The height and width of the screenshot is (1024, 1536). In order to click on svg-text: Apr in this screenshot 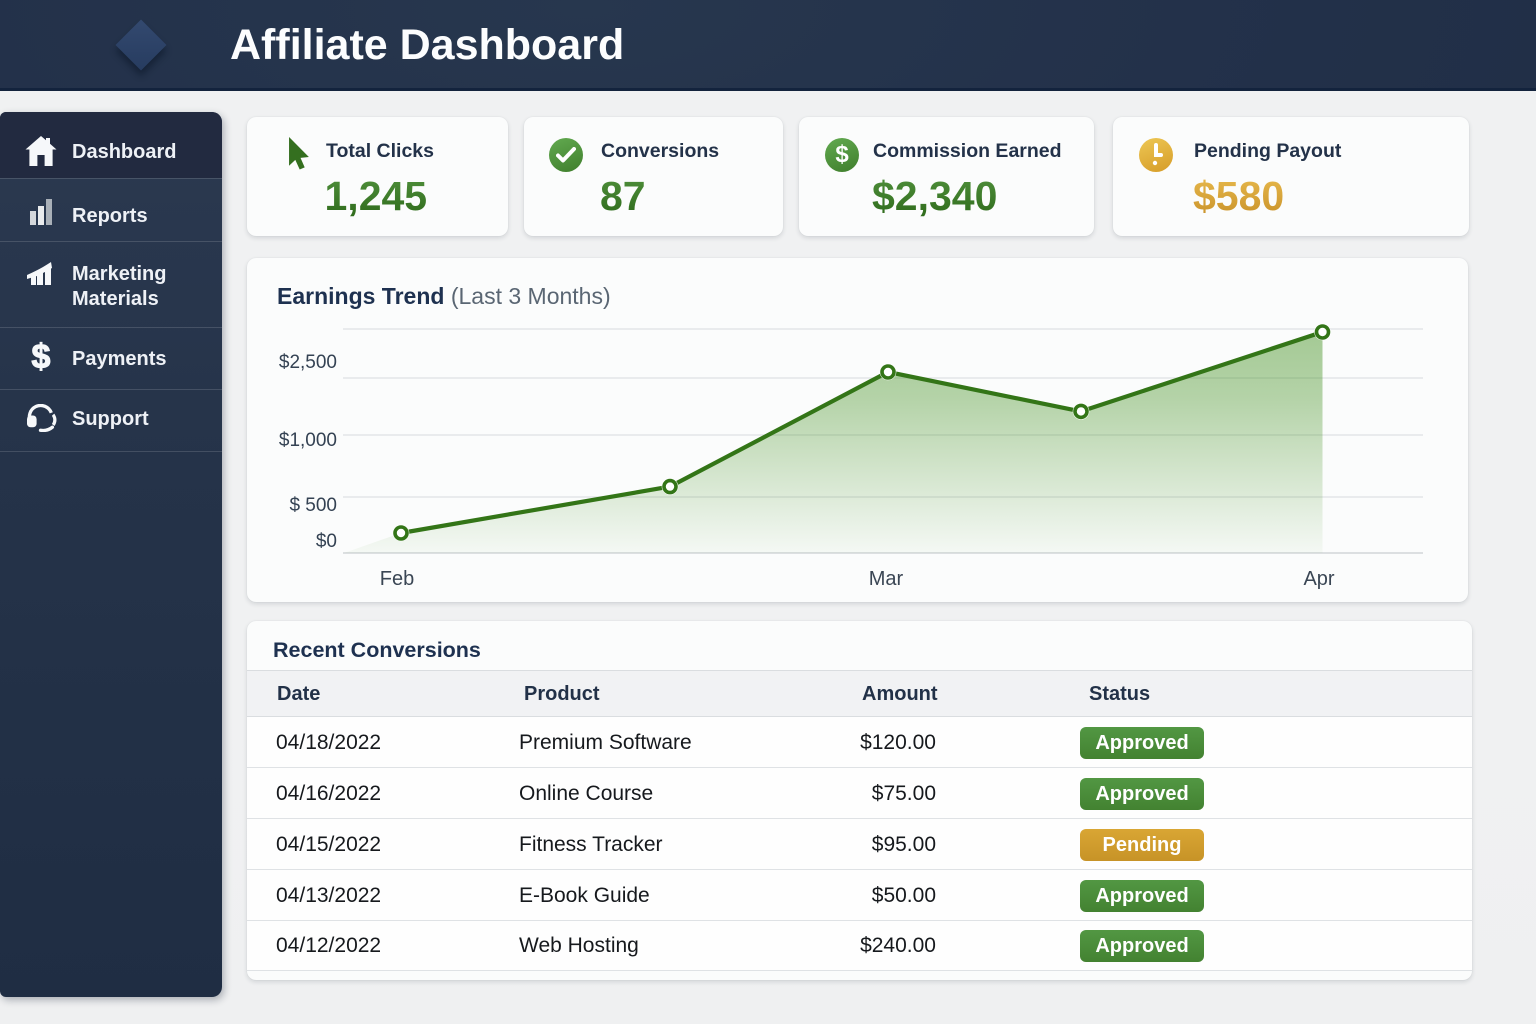, I will do `click(1318, 579)`.